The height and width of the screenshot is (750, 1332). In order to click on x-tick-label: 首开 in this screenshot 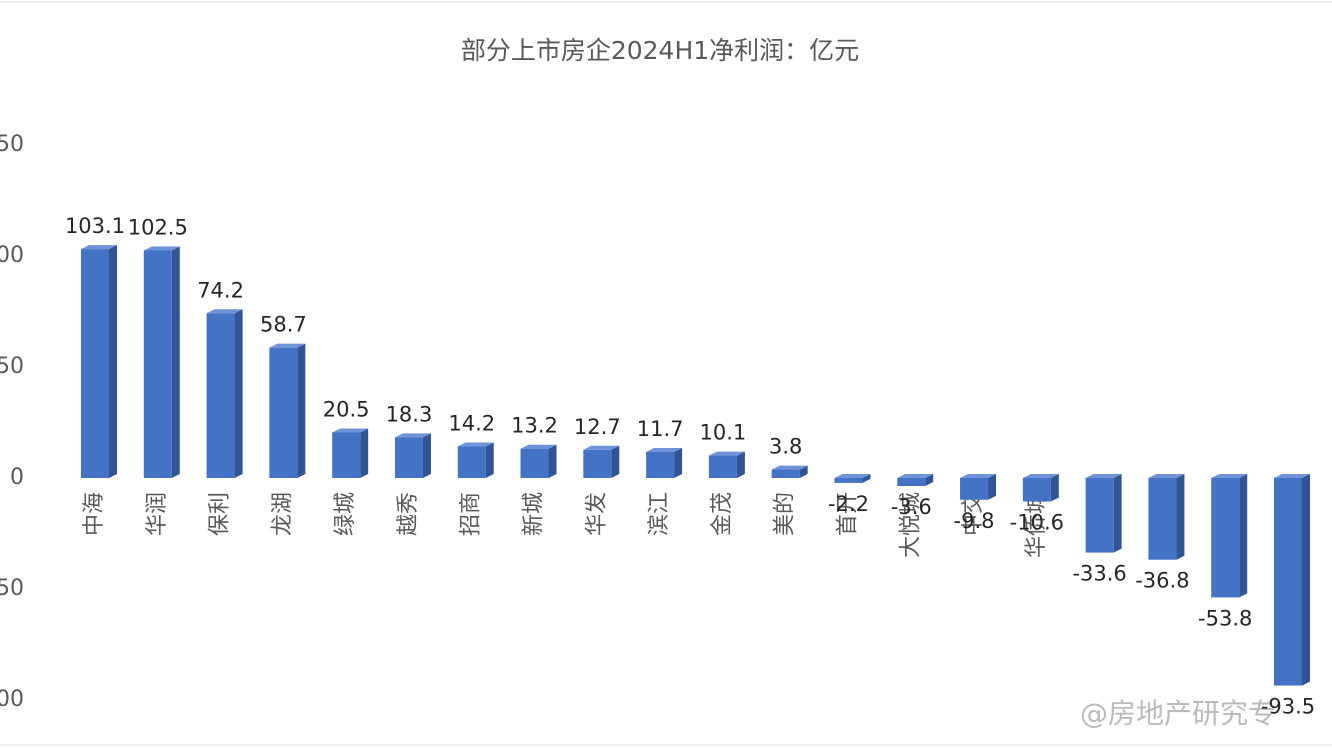, I will do `click(847, 514)`.